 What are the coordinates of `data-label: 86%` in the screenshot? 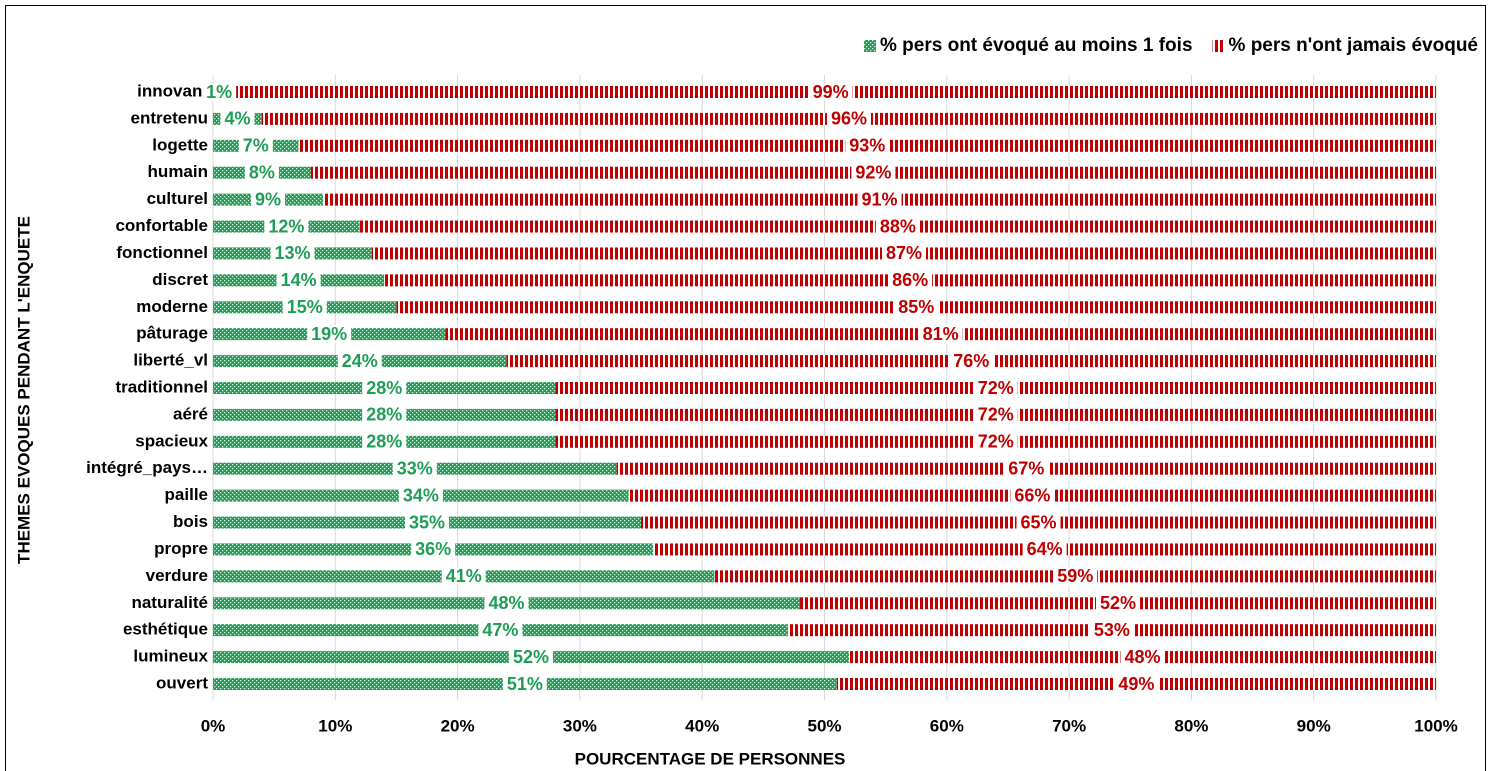 It's located at (910, 280).